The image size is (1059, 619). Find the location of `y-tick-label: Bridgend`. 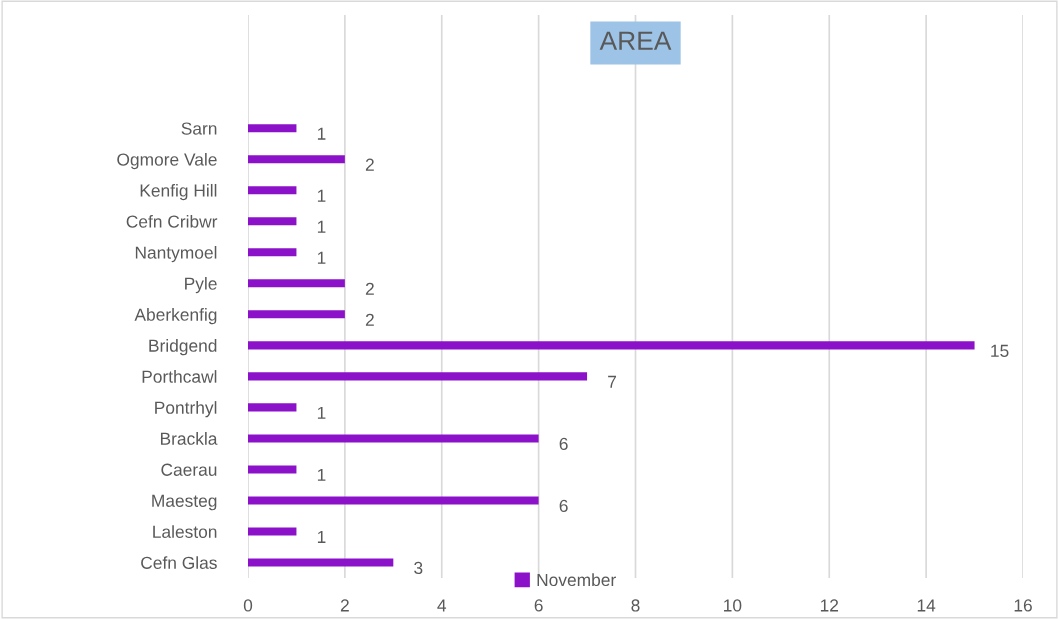

y-tick-label: Bridgend is located at coordinates (183, 347).